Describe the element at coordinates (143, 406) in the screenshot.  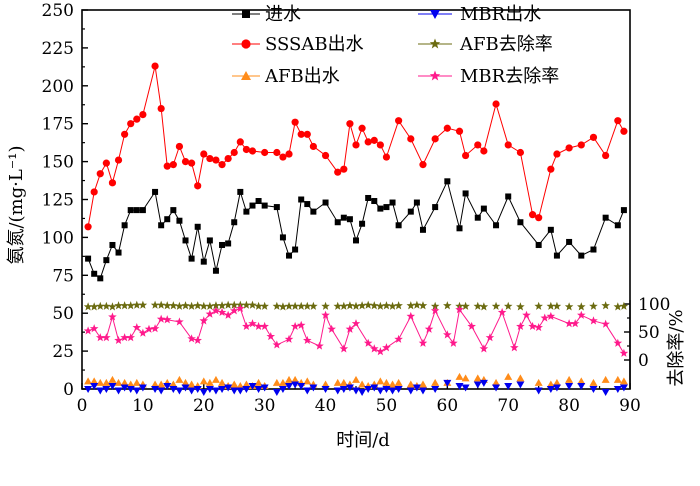
I see `x-tick-label: 10` at that location.